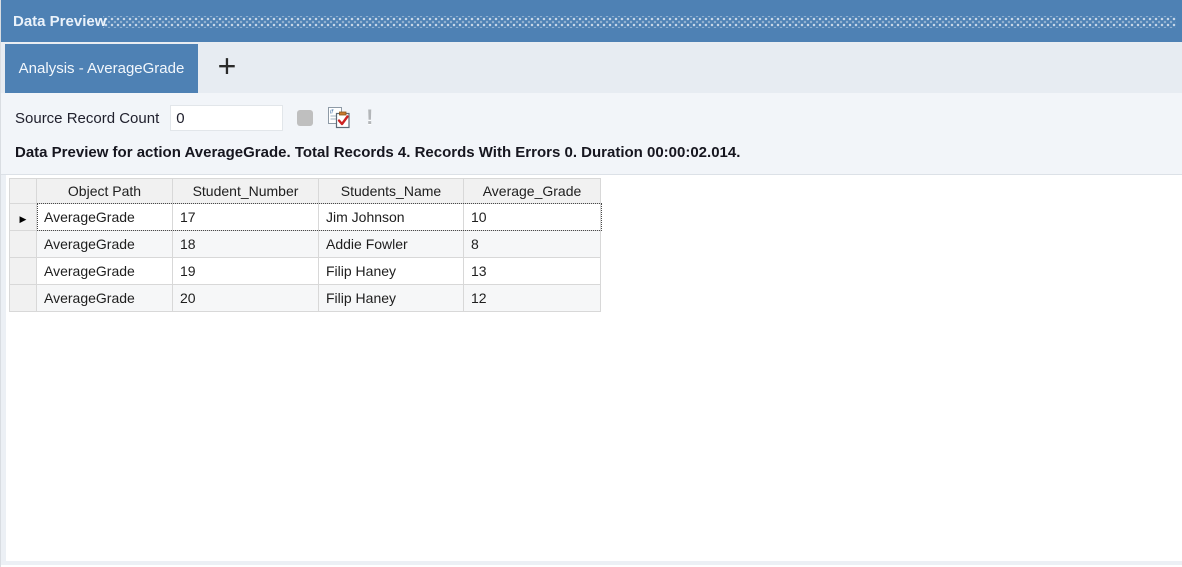 The image size is (1182, 567). I want to click on tab-analysis-averagegrade: Analysis - AverageGrade, so click(101, 68).